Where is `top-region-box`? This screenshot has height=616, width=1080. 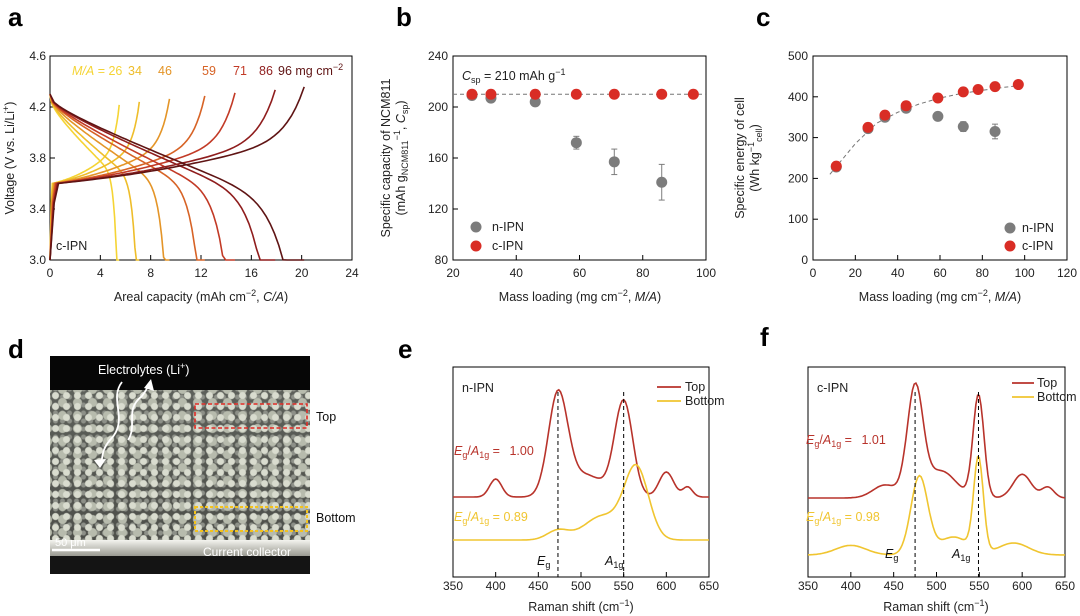 top-region-box is located at coordinates (251, 416).